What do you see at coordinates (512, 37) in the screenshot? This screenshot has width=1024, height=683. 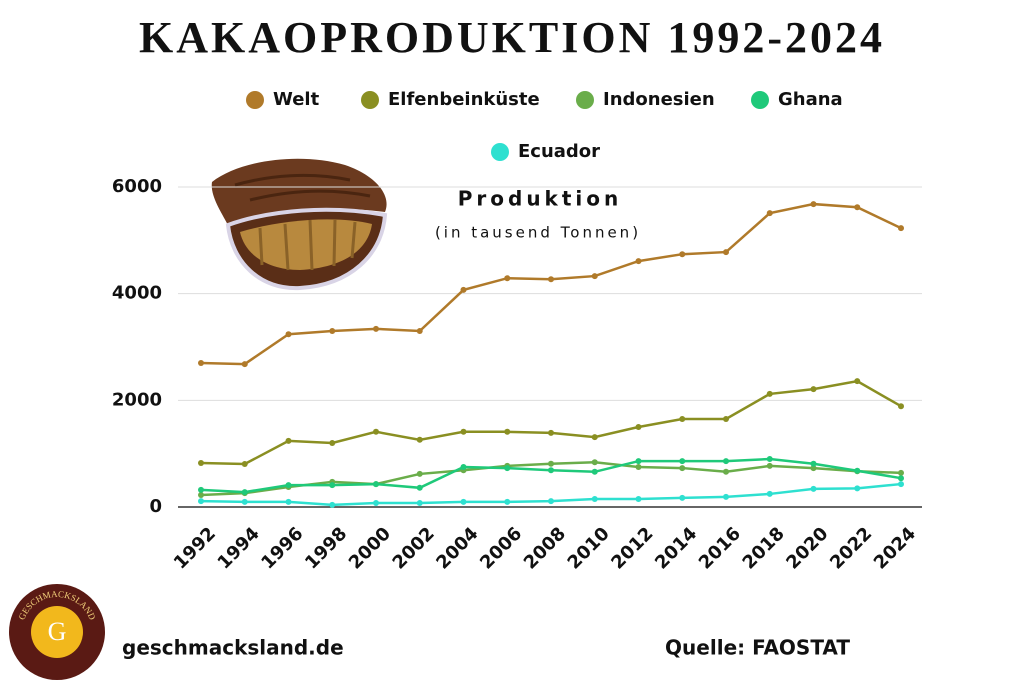 I see `chart-title: KAKAOPRODUKTION 1992-2024` at bounding box center [512, 37].